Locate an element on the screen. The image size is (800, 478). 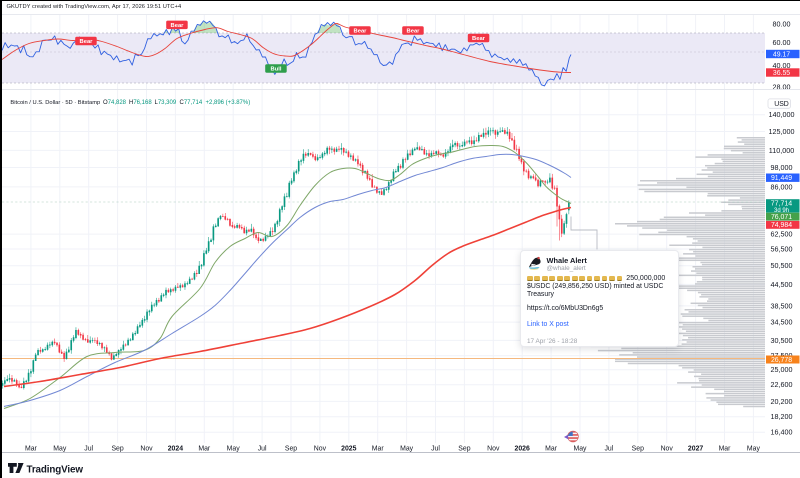
svg-text: 34,500 is located at coordinates (782, 321).